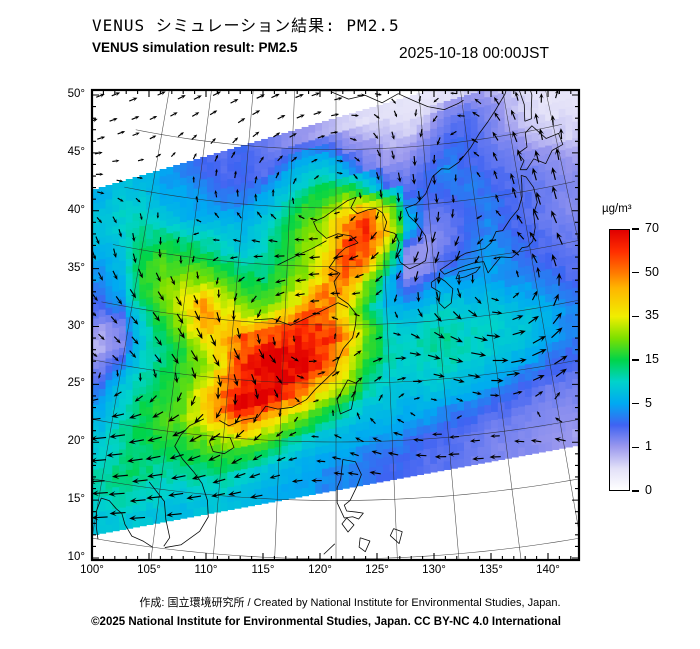 The width and height of the screenshot is (700, 649). What do you see at coordinates (76, 267) in the screenshot?
I see `latitude-tick-label: 35°` at bounding box center [76, 267].